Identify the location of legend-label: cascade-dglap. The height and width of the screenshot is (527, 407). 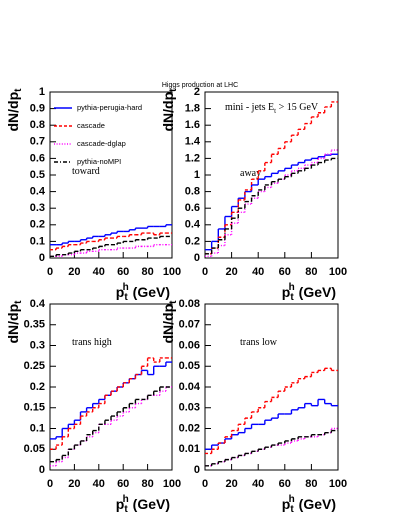
(101, 143).